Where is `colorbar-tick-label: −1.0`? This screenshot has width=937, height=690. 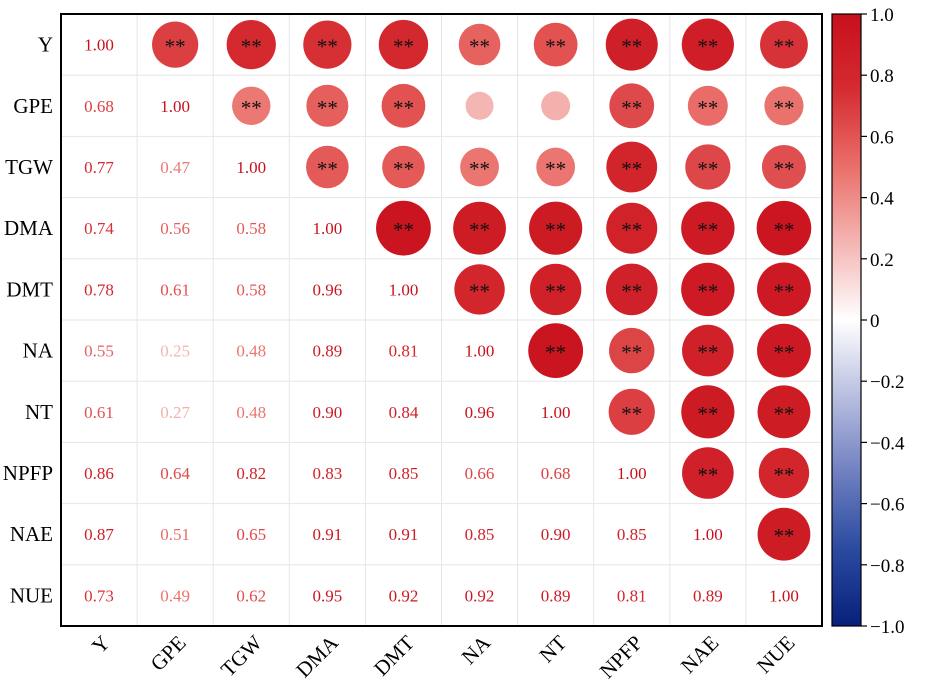
colorbar-tick-label: −1.0 is located at coordinates (887, 627).